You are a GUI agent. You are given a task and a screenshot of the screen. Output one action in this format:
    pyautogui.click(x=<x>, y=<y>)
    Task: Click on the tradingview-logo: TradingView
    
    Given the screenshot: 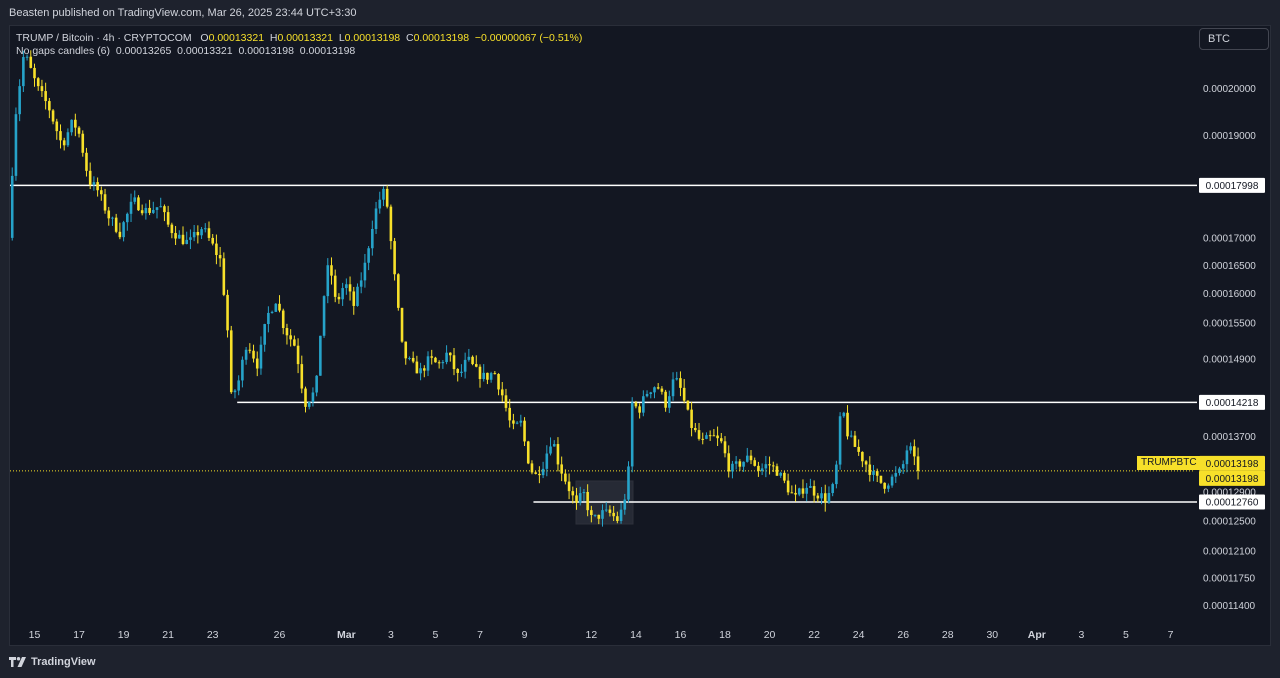 What is the action you would take?
    pyautogui.click(x=52, y=662)
    